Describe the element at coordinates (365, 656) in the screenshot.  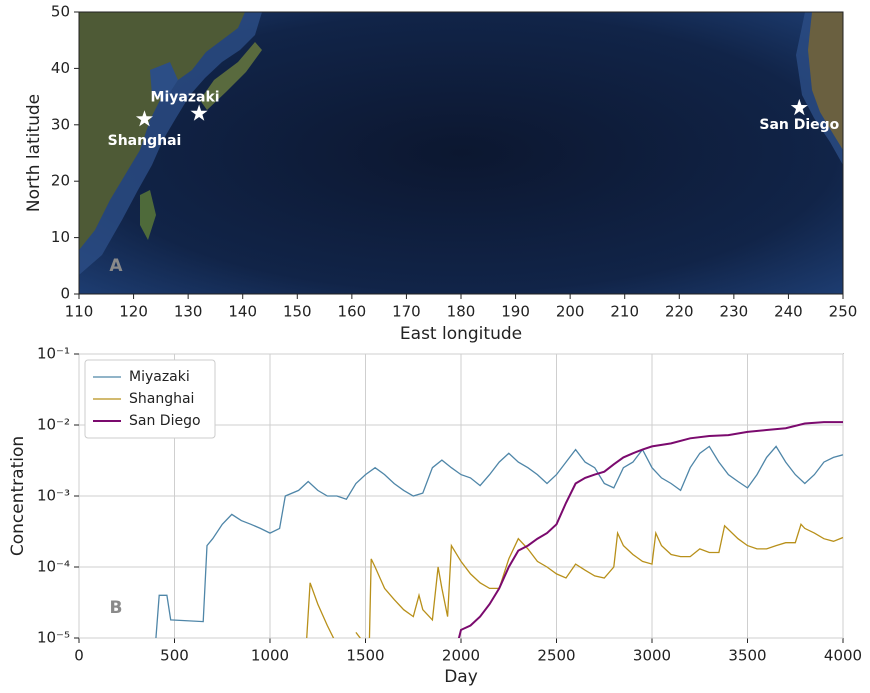
I see `x-tick-label: 1500` at that location.